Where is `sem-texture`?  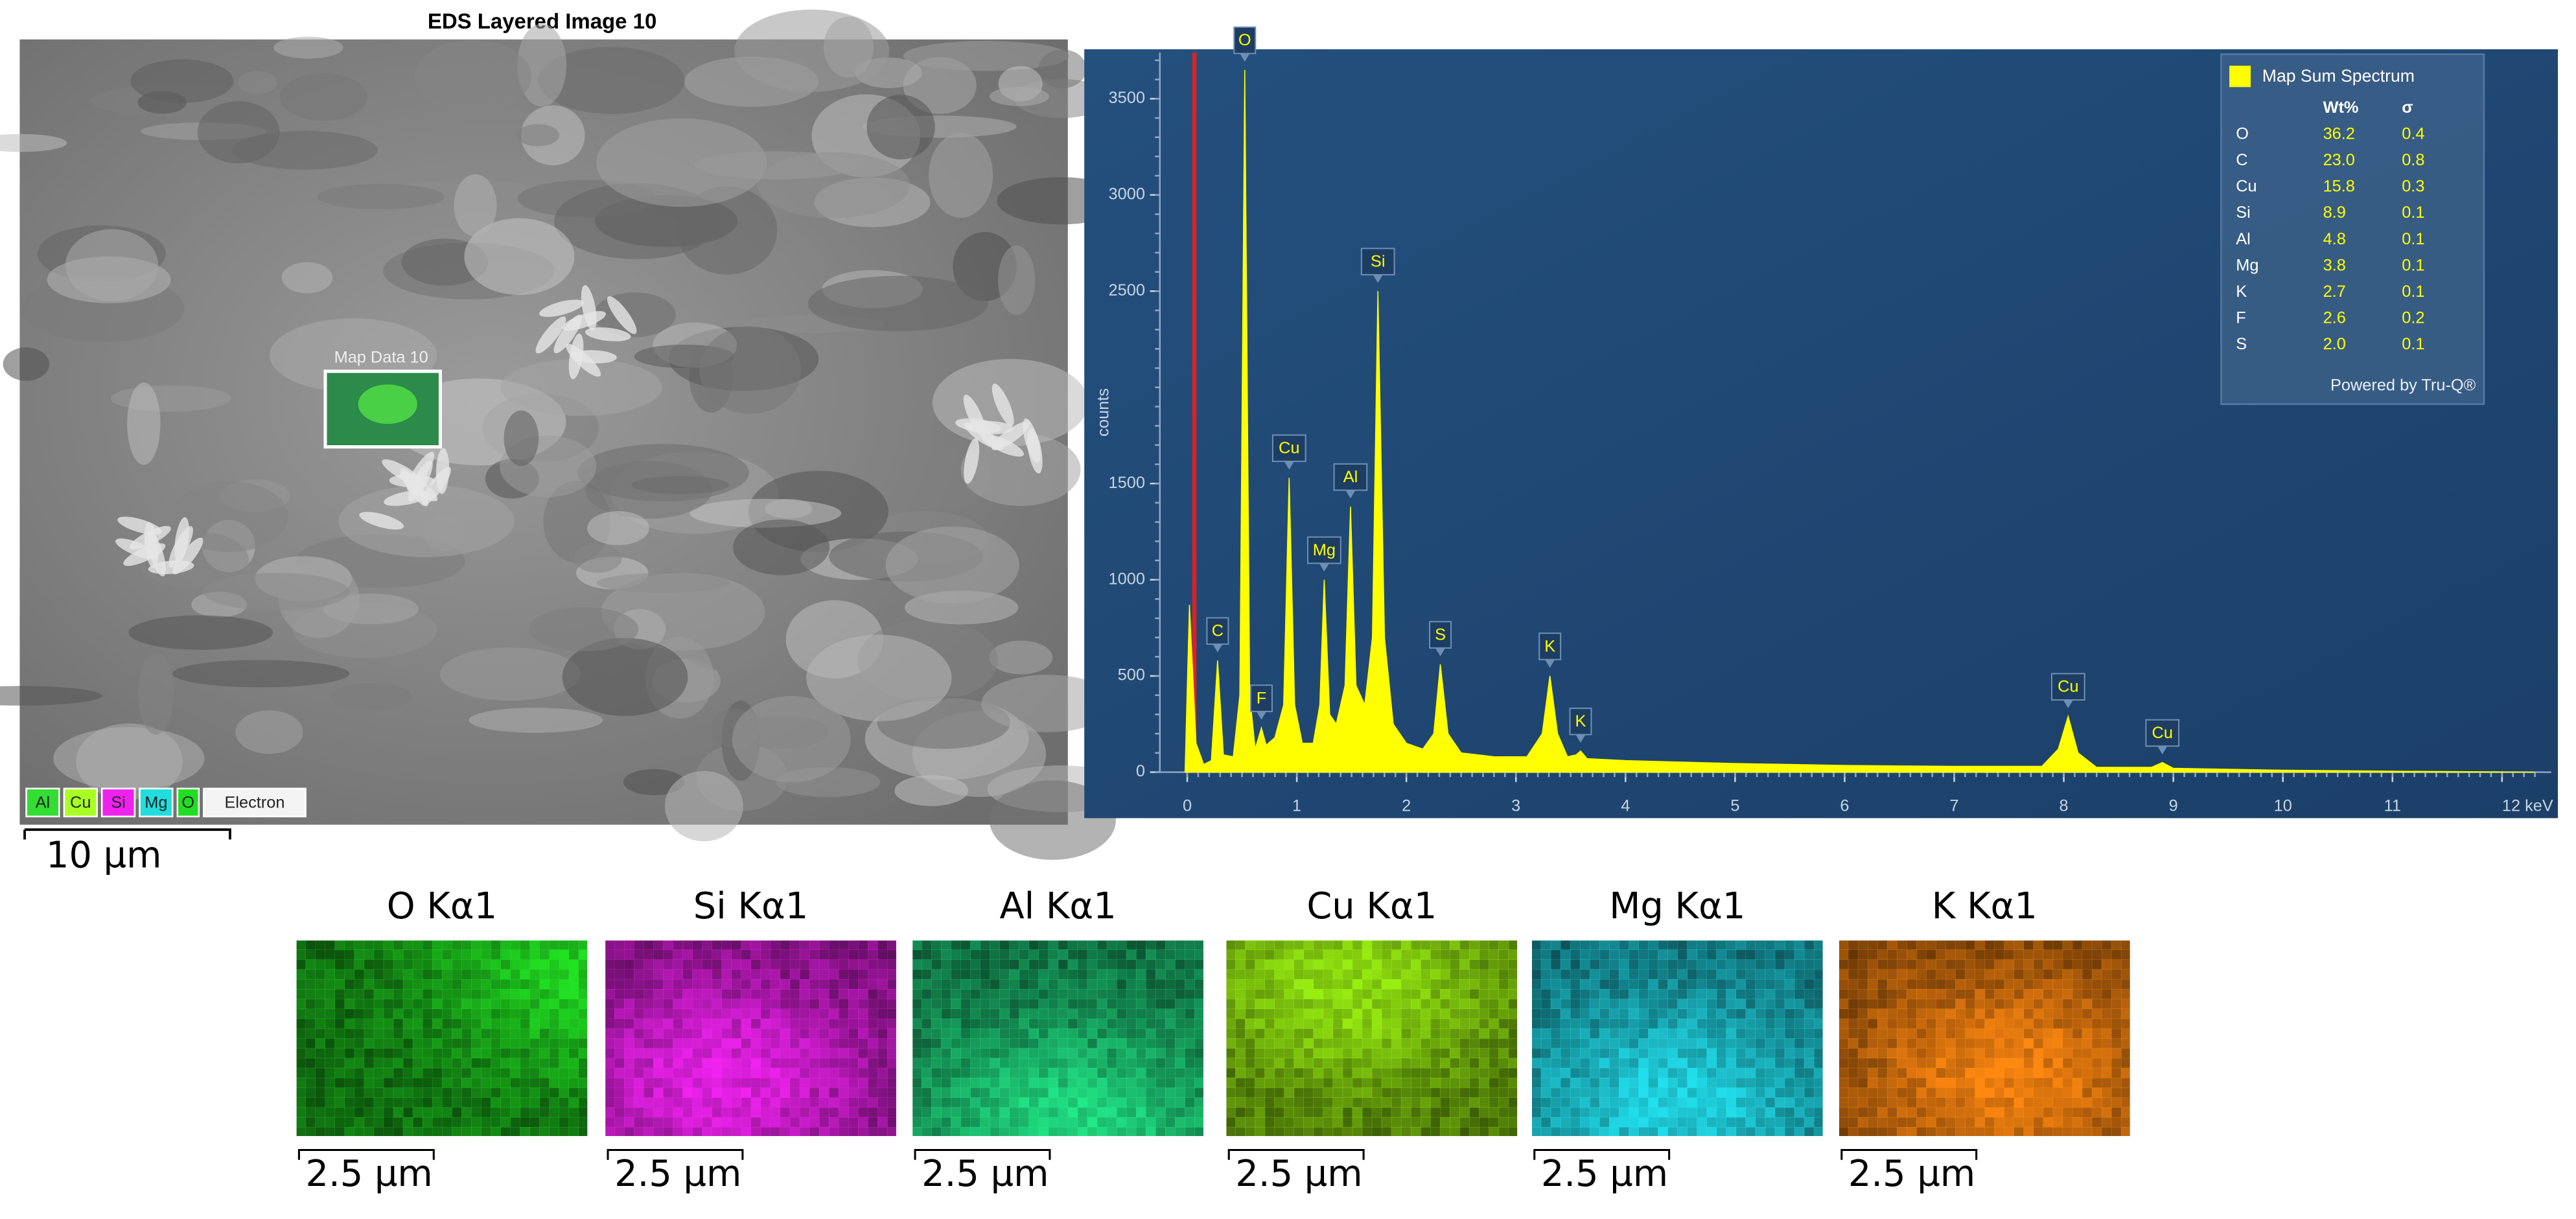 sem-texture is located at coordinates (1053, 820).